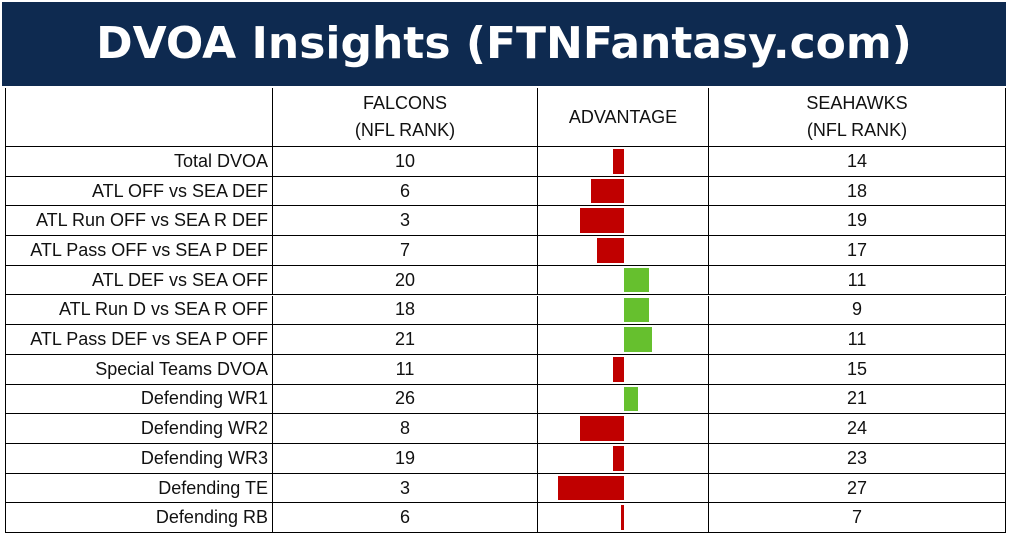  I want to click on table-cell: Special Teams DVOA, so click(139, 369).